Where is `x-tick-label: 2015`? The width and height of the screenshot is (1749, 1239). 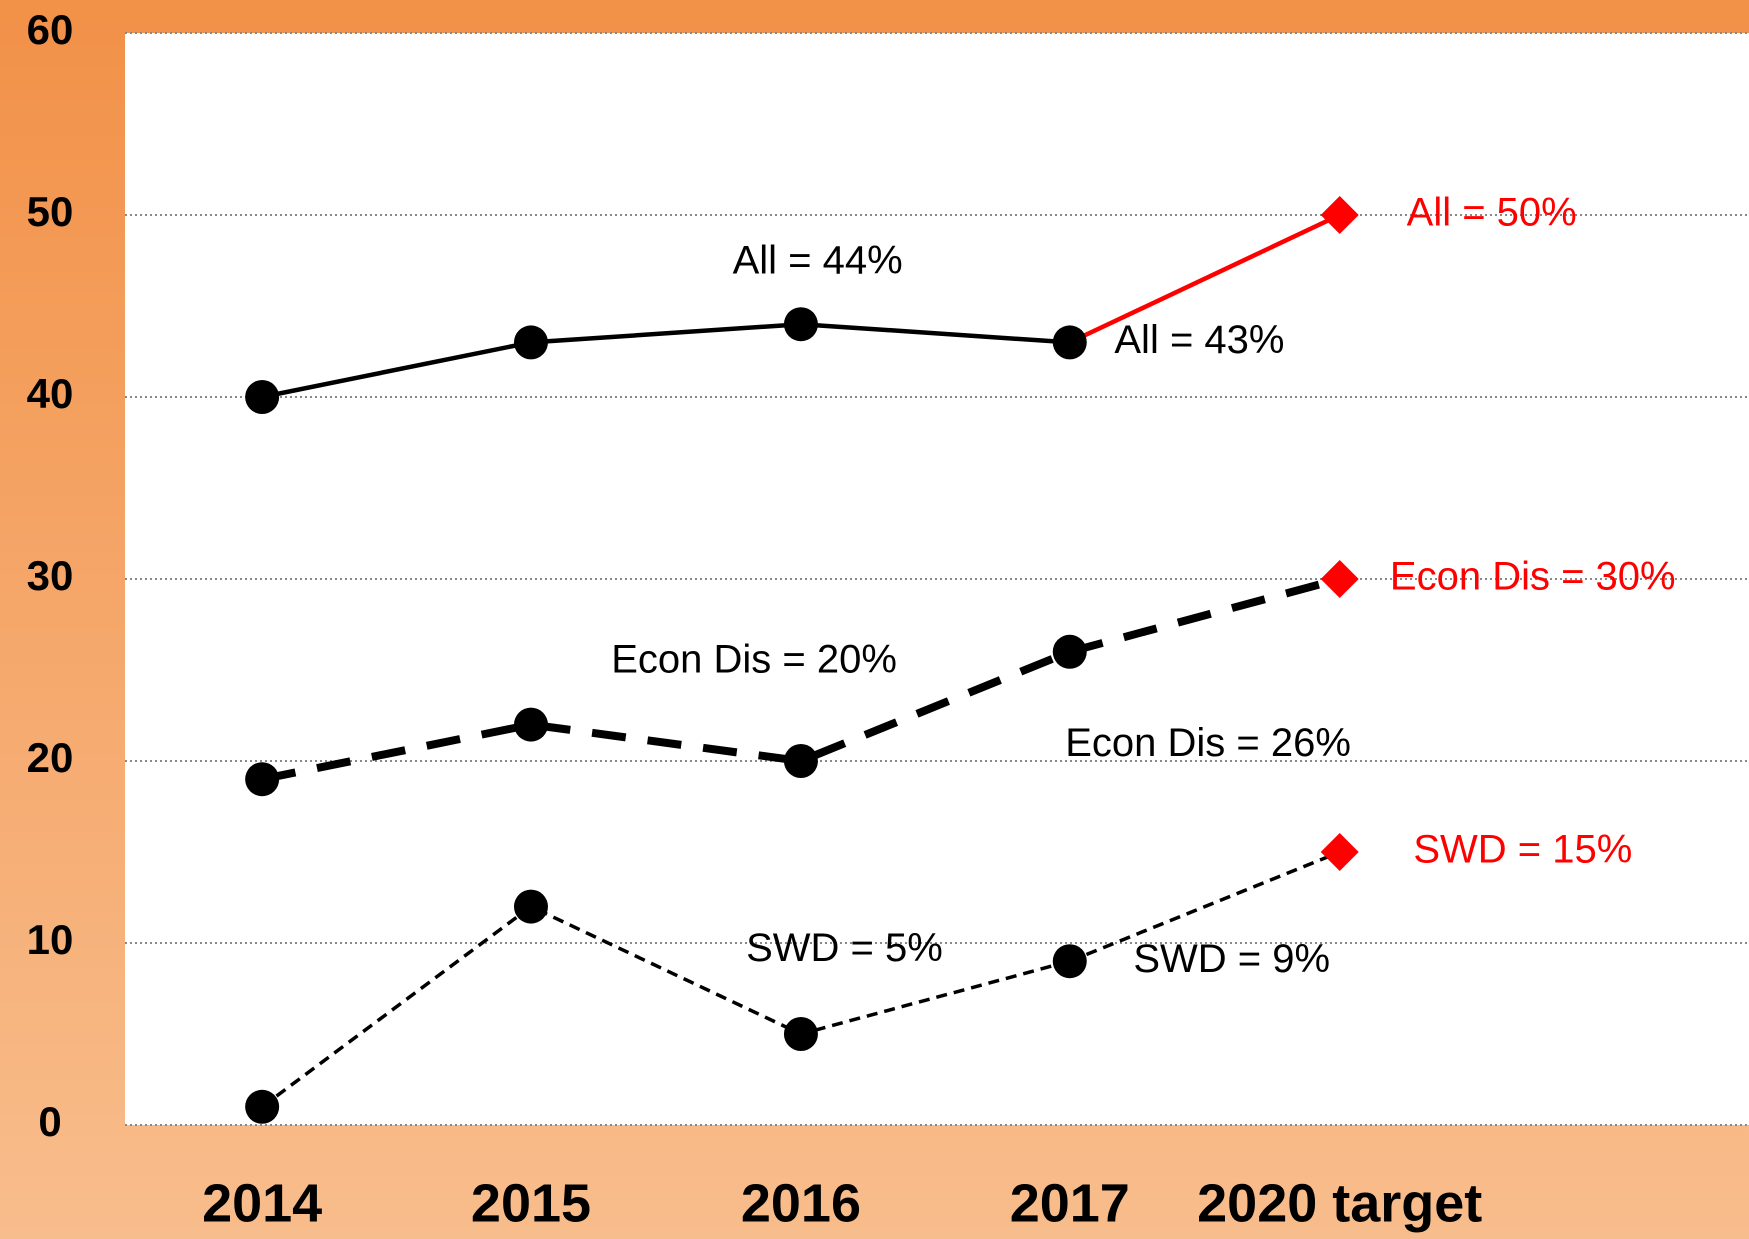
x-tick-label: 2015 is located at coordinates (531, 1203).